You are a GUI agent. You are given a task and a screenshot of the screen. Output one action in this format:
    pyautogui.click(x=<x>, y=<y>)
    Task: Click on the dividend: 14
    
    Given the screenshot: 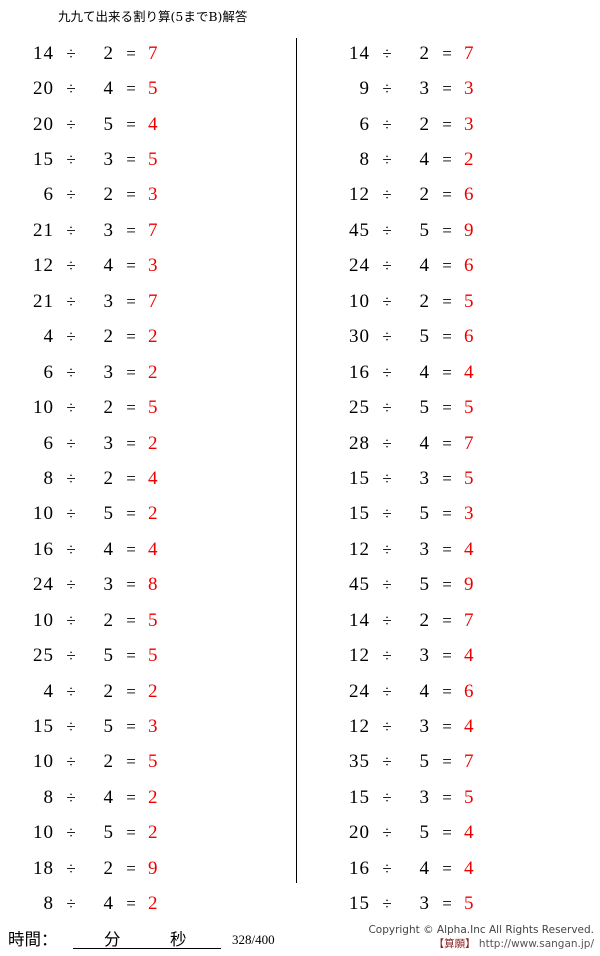 What is the action you would take?
    pyautogui.click(x=359, y=620)
    